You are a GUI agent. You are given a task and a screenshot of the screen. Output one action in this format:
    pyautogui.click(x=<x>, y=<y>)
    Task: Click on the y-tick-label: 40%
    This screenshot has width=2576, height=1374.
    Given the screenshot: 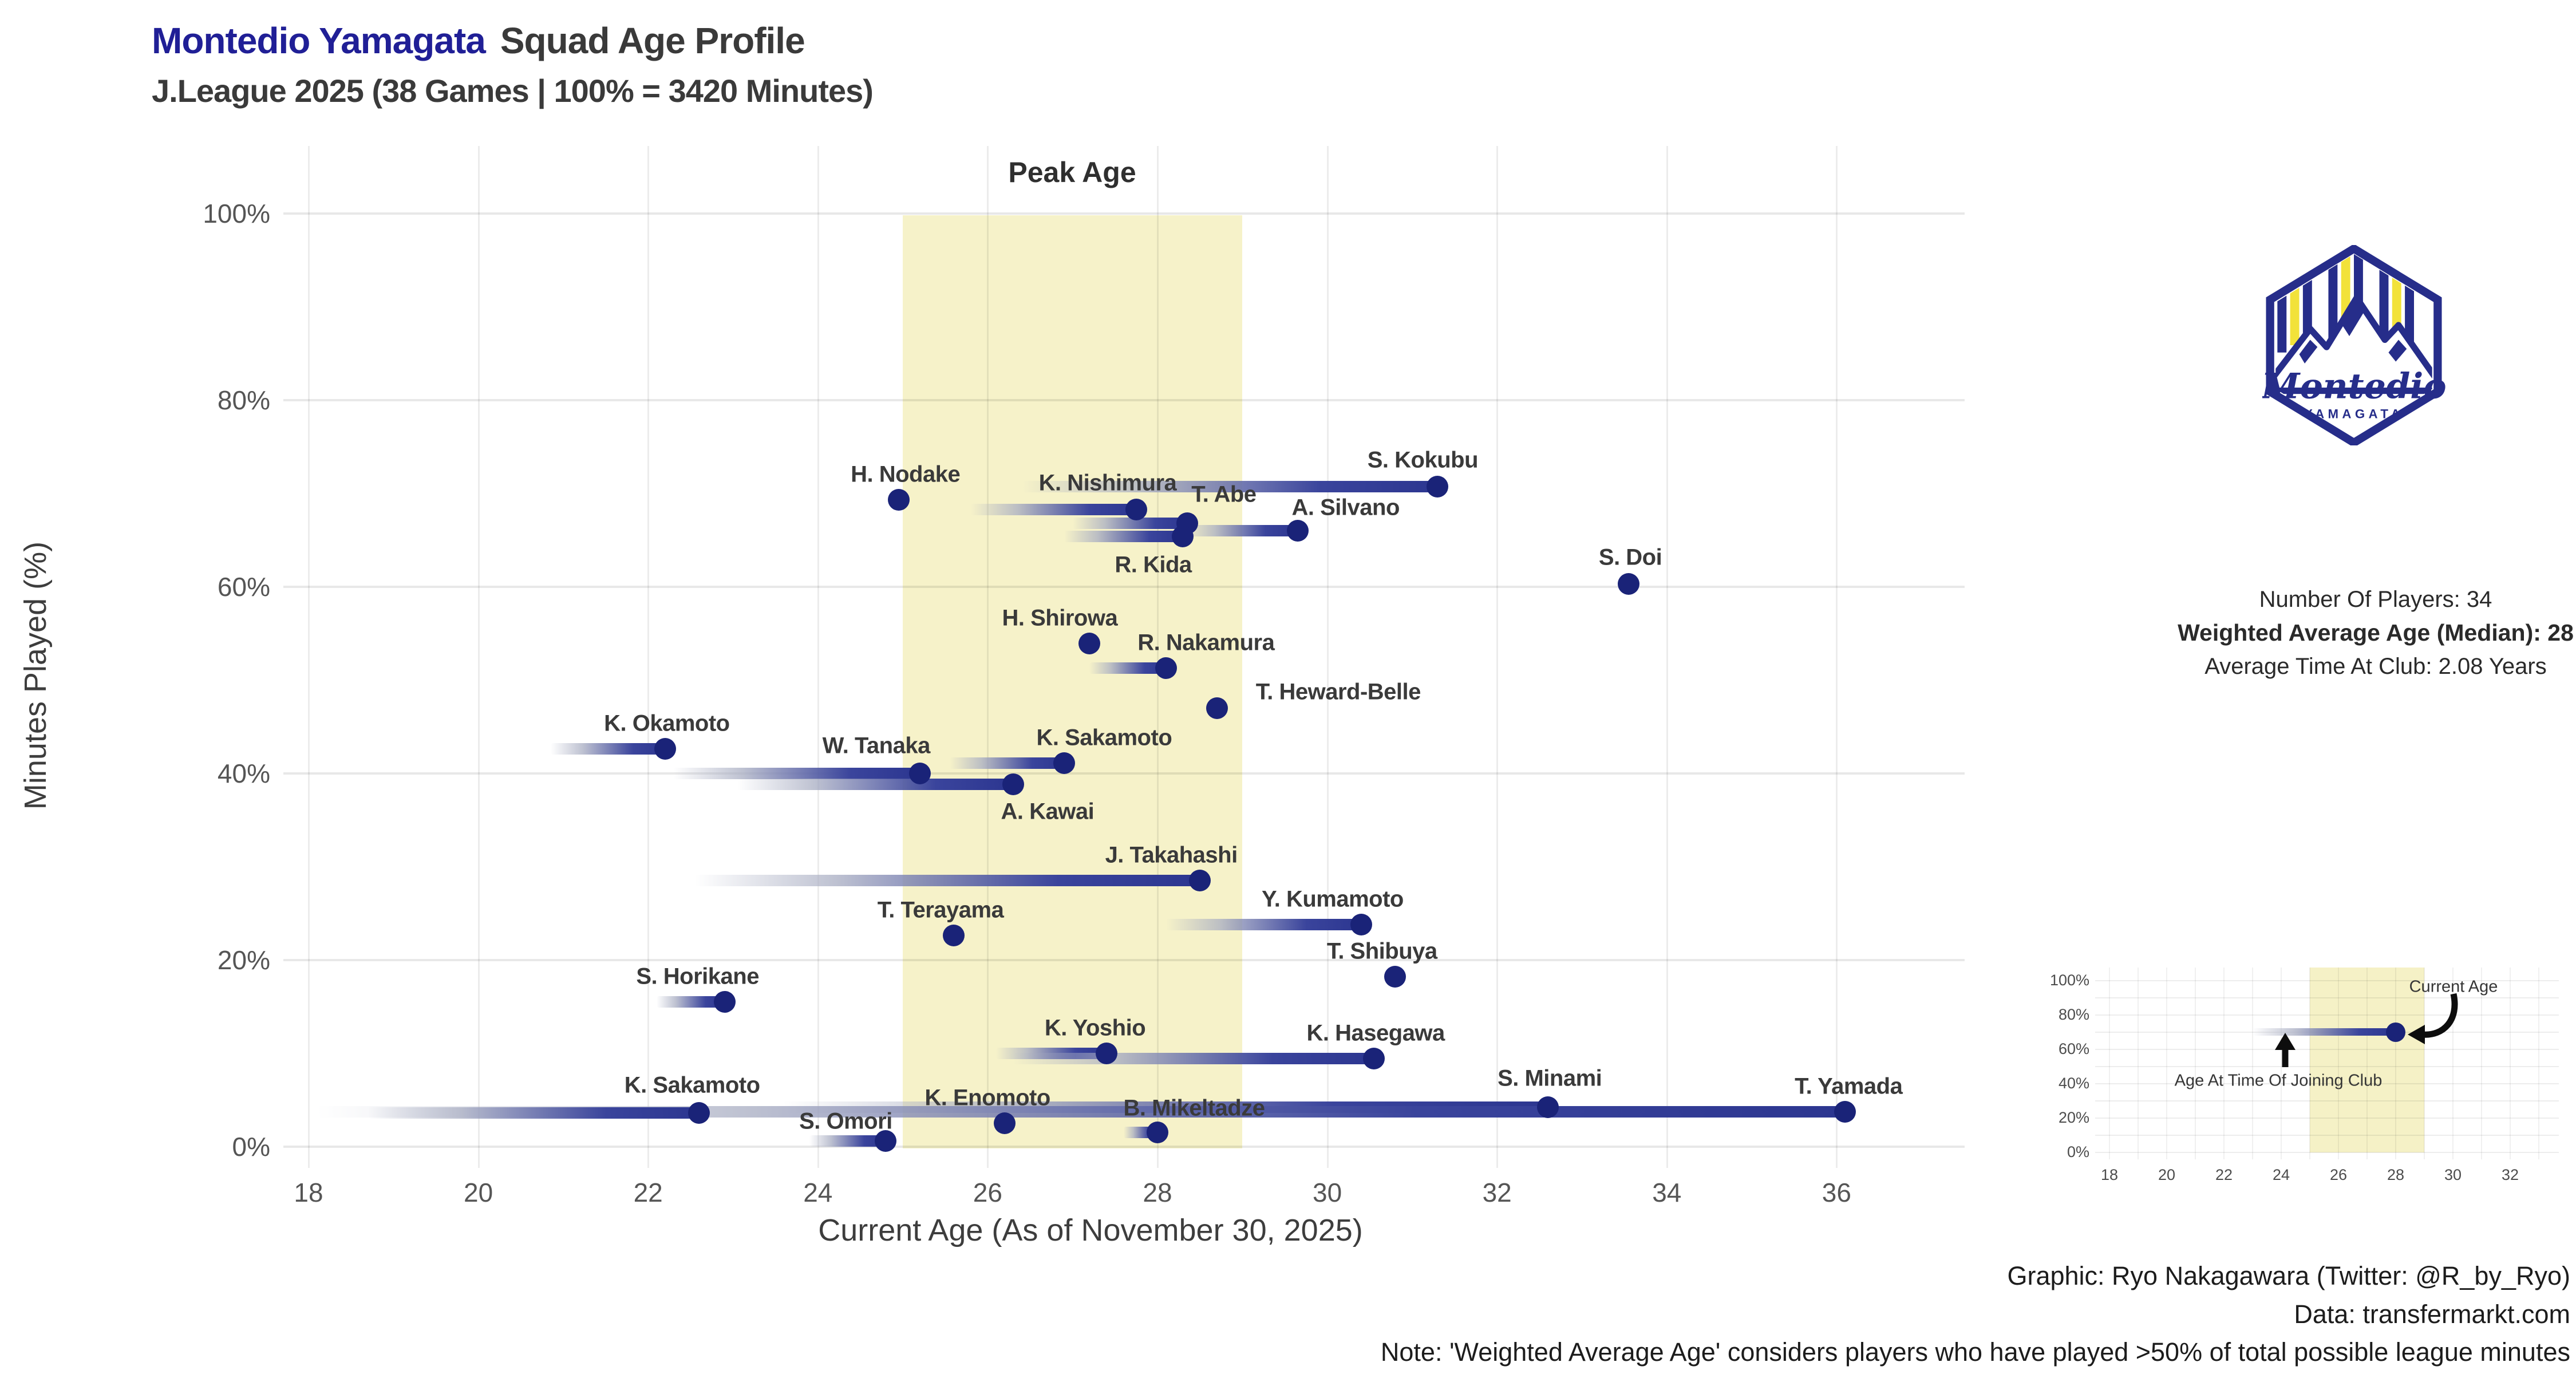 What is the action you would take?
    pyautogui.click(x=243, y=773)
    